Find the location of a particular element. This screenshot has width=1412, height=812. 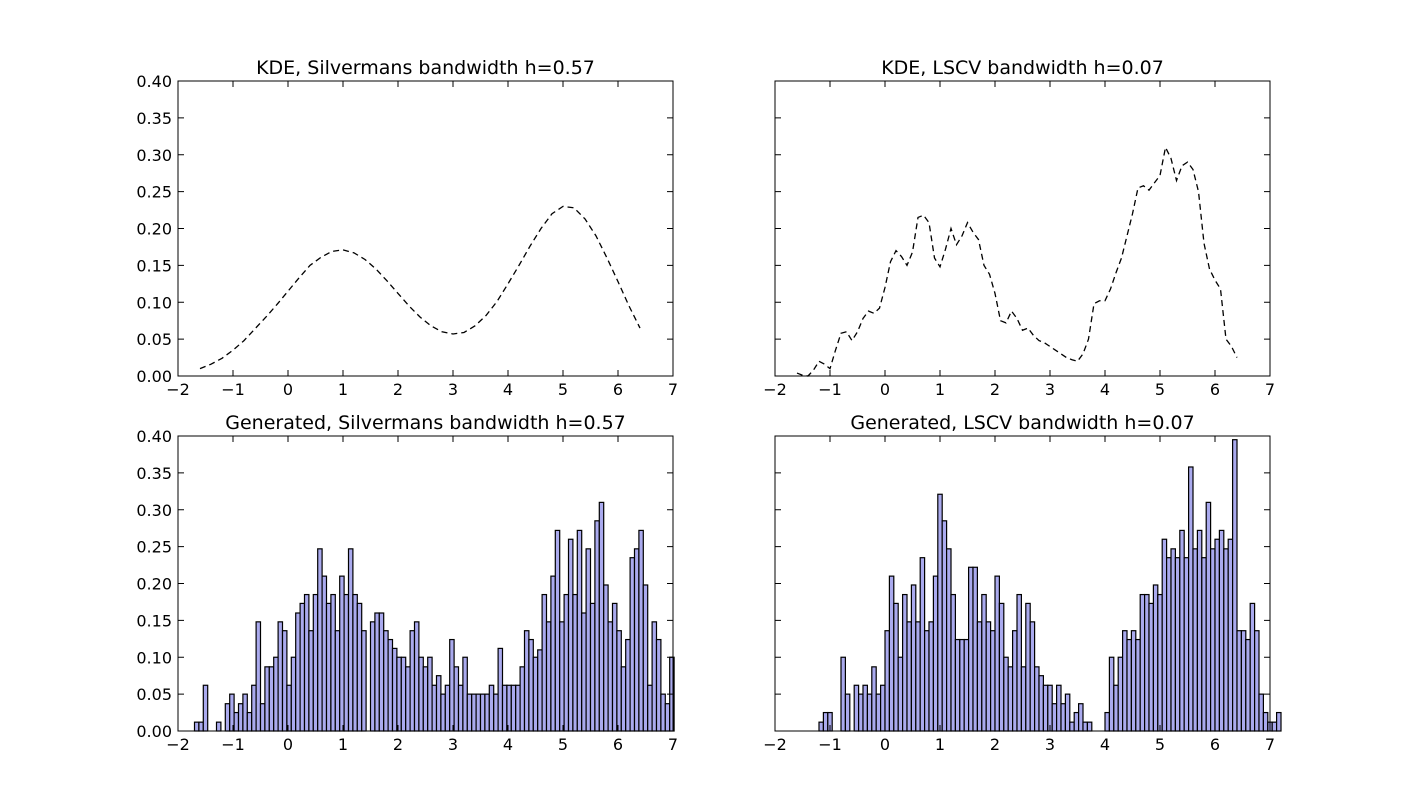

axis-ticks: −2 −1 0 1 2 3 4 5 6 7 is located at coordinates (1019, 594).